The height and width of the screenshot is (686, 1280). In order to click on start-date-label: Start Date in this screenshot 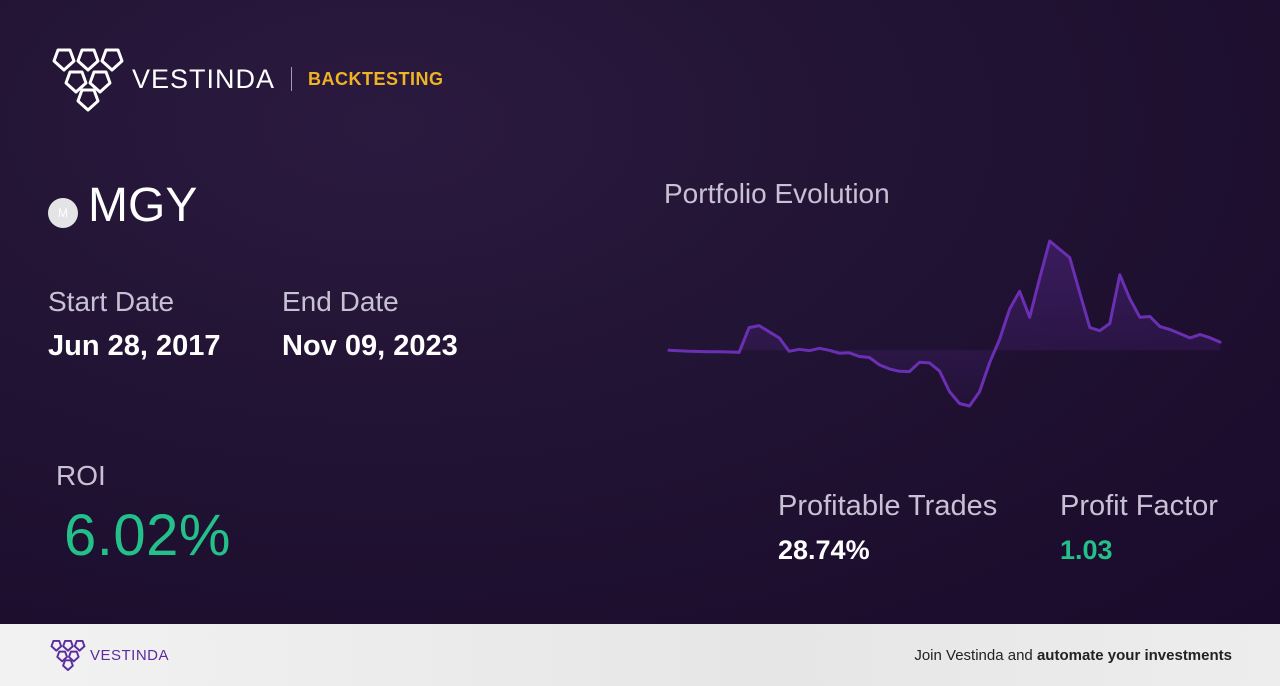, I will do `click(111, 301)`.